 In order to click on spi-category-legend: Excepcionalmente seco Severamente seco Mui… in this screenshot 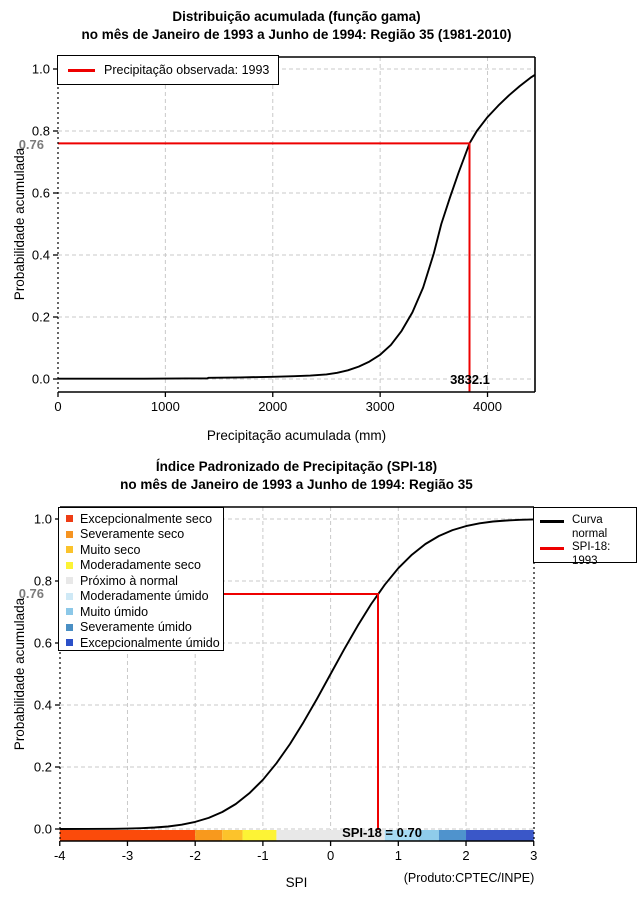, I will do `click(141, 579)`.